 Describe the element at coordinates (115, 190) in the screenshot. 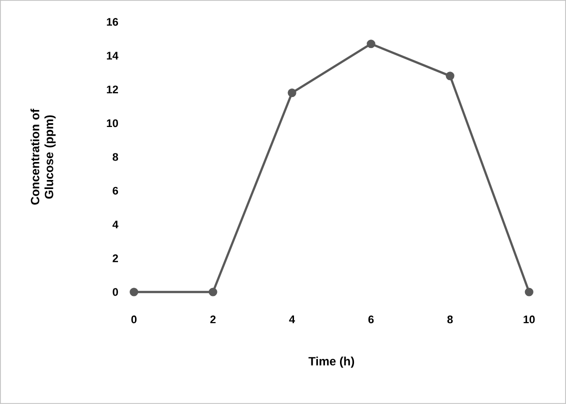

I see `y-tick-label: 6` at that location.